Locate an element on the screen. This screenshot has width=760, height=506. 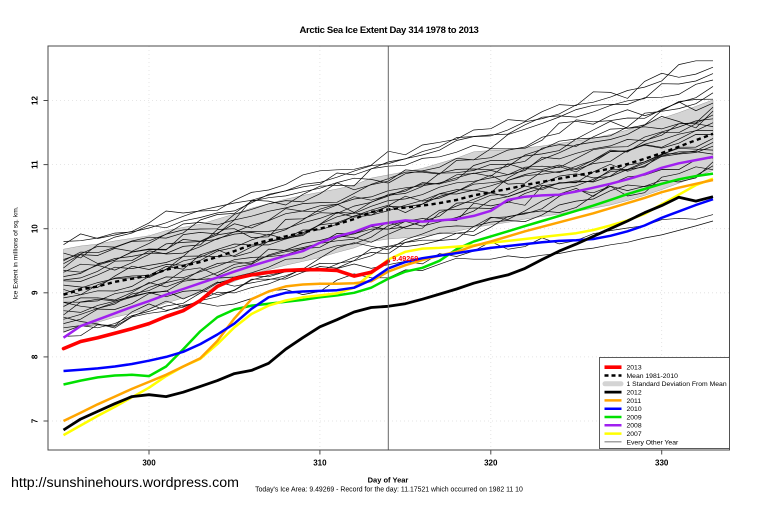
svg-text: Day of Year is located at coordinates (388, 480).